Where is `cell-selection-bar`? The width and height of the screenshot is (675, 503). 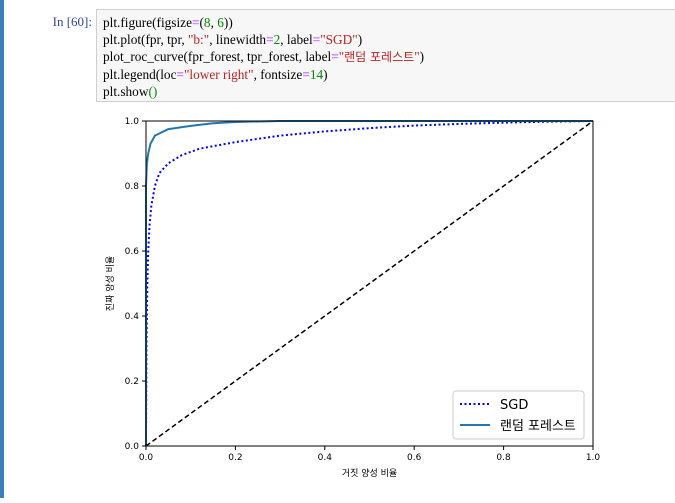
cell-selection-bar is located at coordinates (2, 249).